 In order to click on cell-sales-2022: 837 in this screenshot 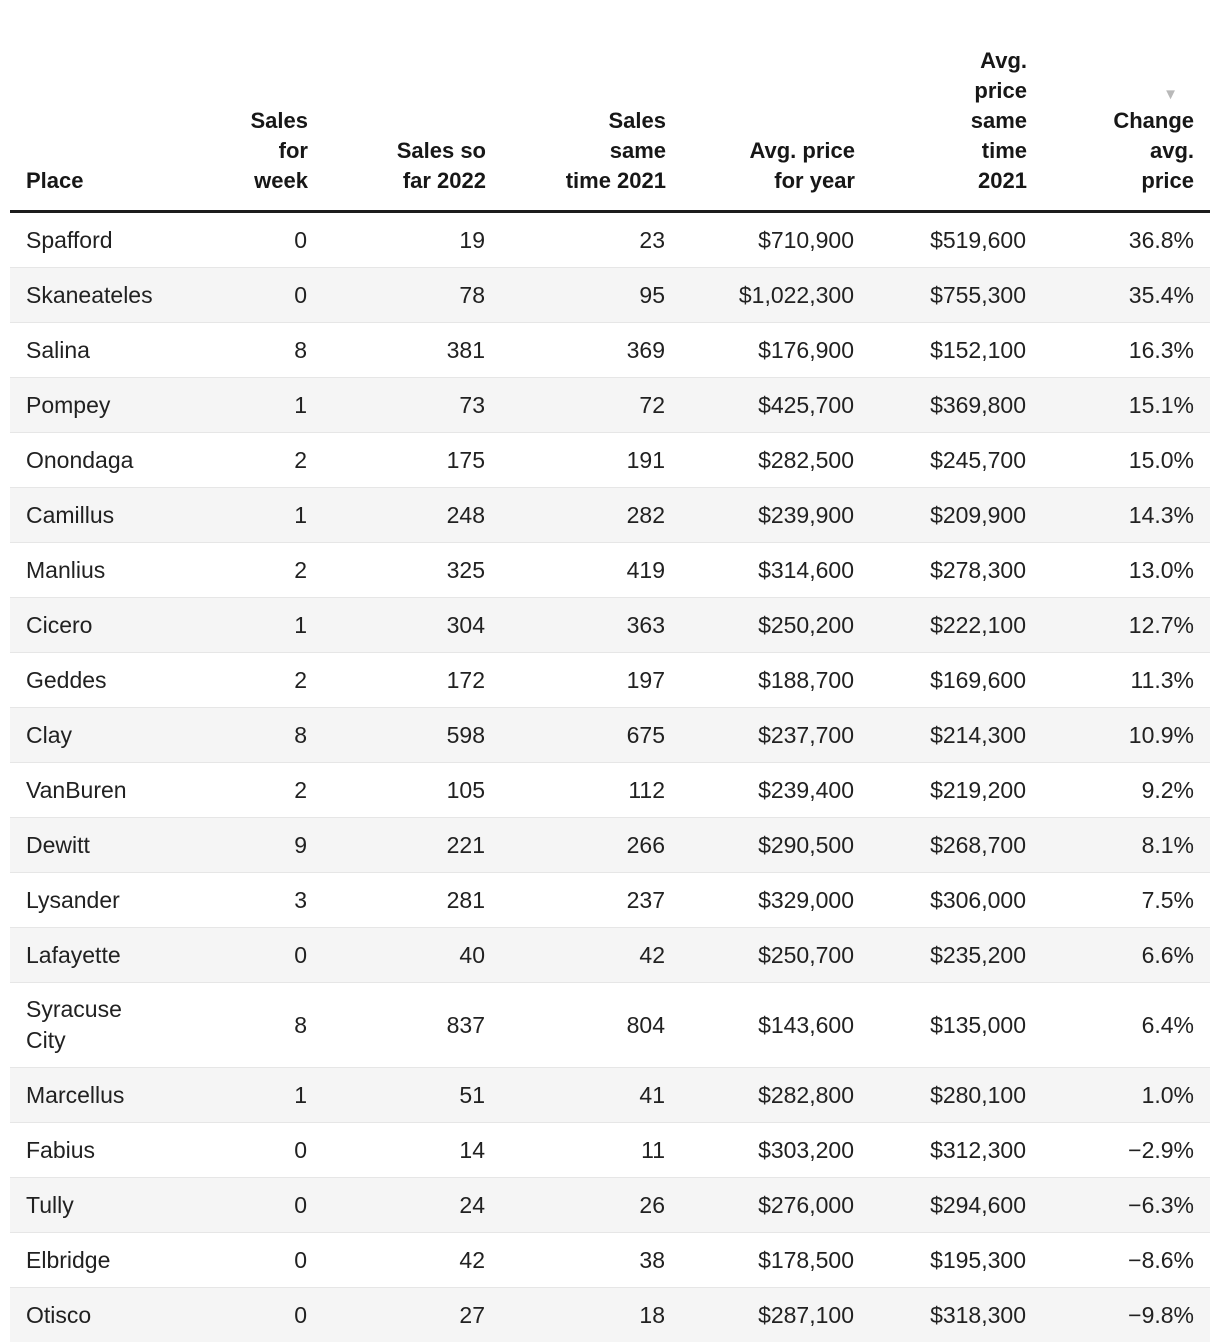, I will do `click(397, 1025)`.